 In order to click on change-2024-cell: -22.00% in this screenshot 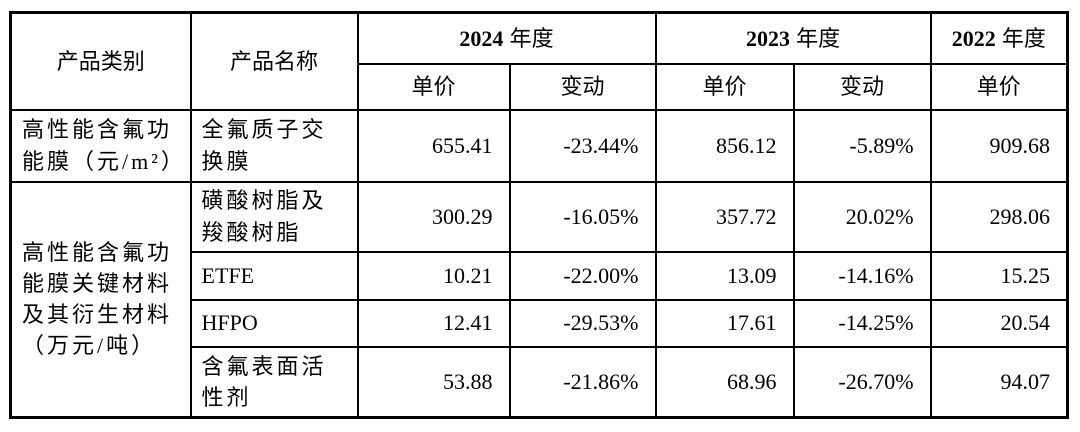, I will do `click(582, 275)`.